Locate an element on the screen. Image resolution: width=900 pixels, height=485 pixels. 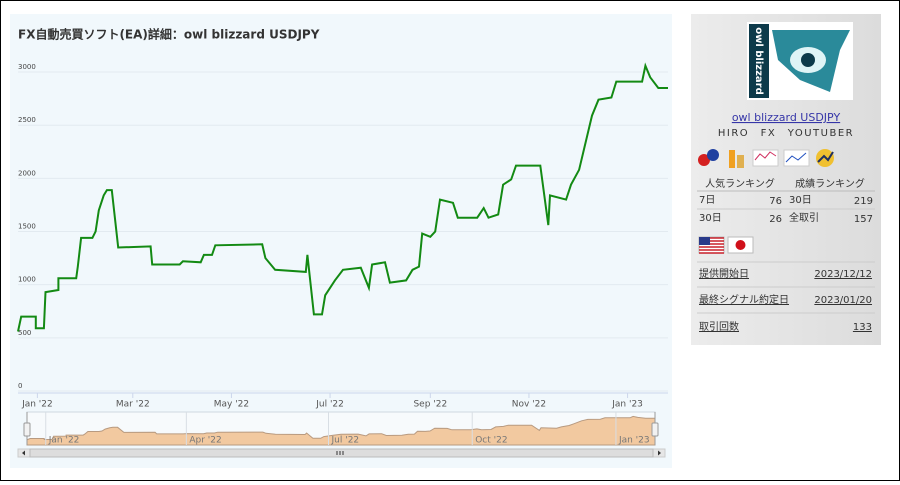
chart-title: FX自動売買ソフト(EA)詳細：owl blizzard USDJPY is located at coordinates (169, 34).